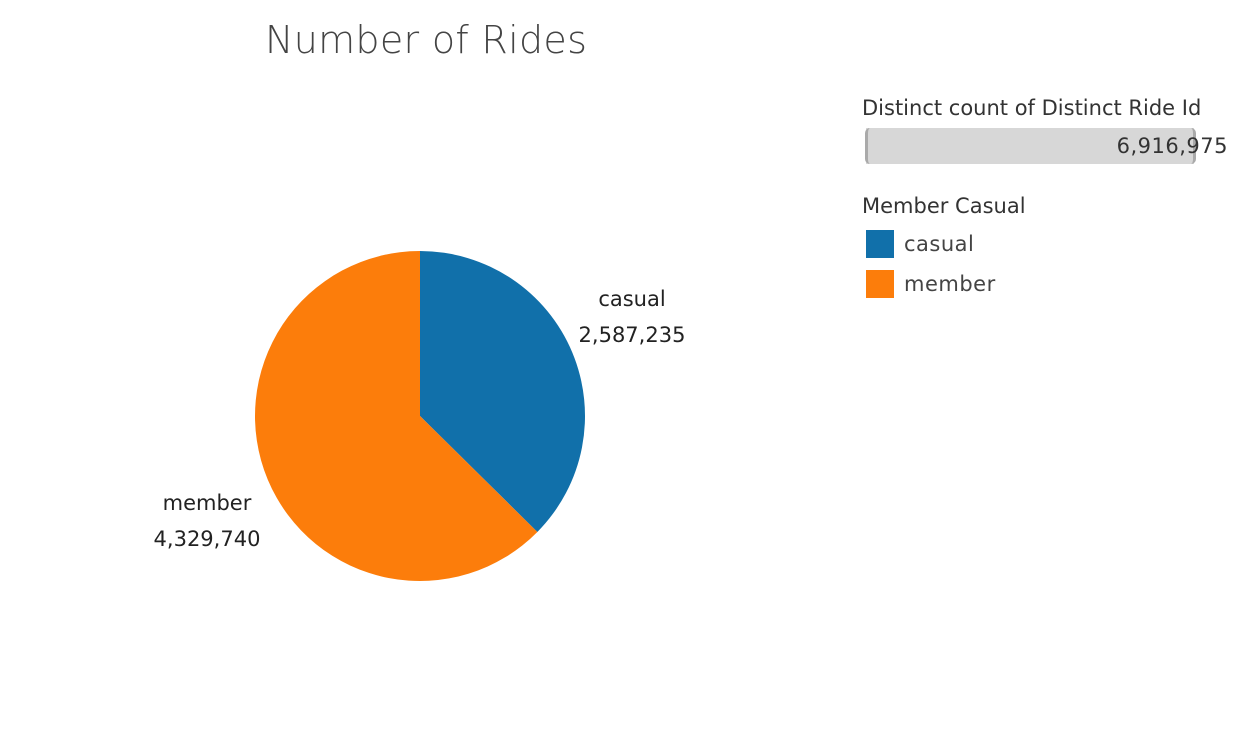 The height and width of the screenshot is (746, 1234). I want to click on legend-label-member: member, so click(950, 284).